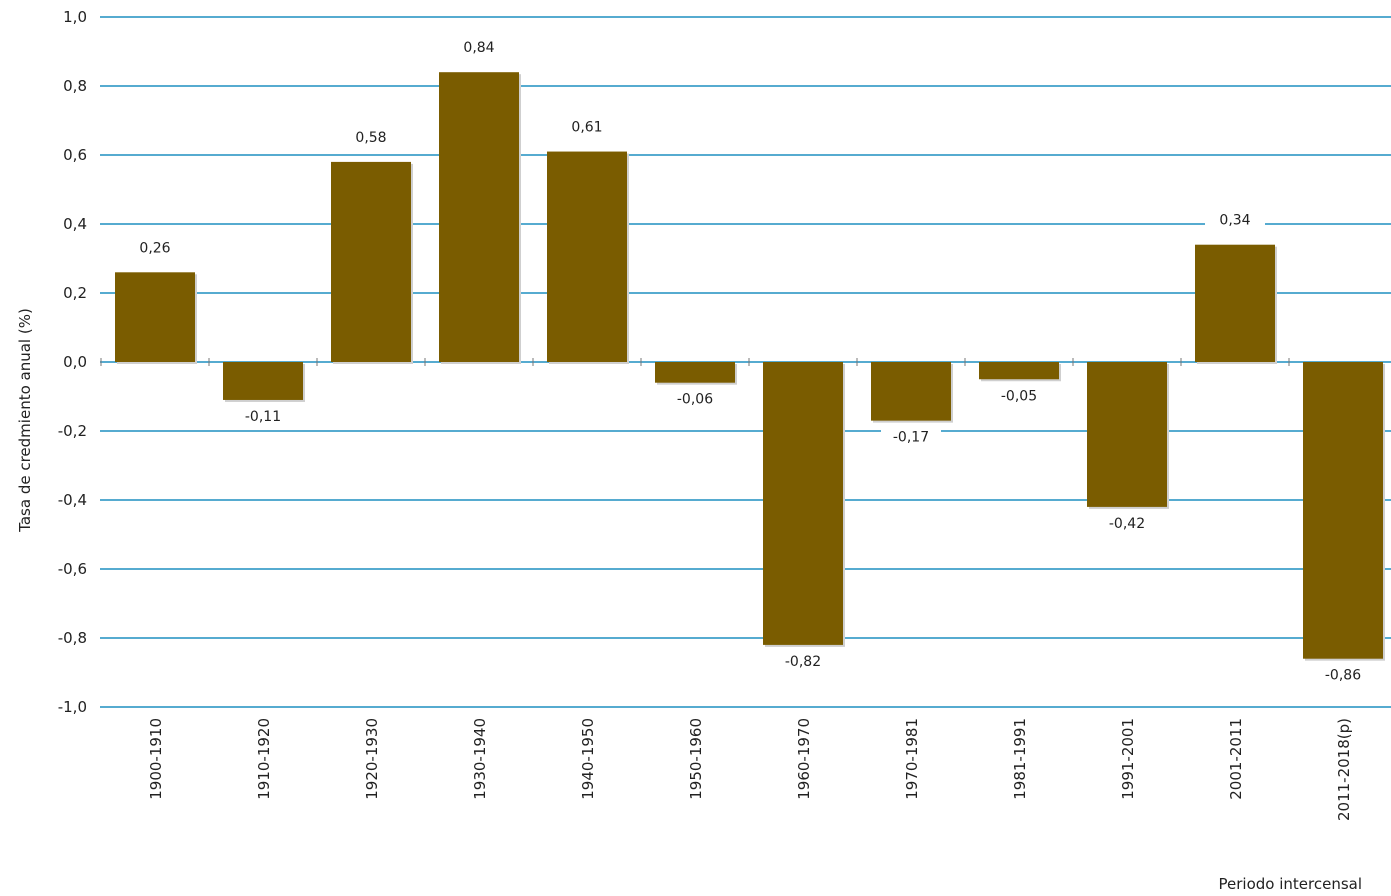 This screenshot has width=1391, height=896. Describe the element at coordinates (1020, 759) in the screenshot. I see `category-label: 1981-1991` at that location.